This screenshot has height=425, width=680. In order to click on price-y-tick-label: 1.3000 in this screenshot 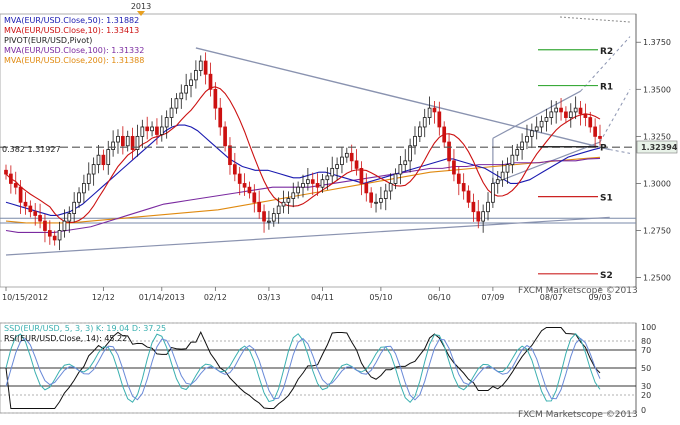, I will do `click(657, 183)`.